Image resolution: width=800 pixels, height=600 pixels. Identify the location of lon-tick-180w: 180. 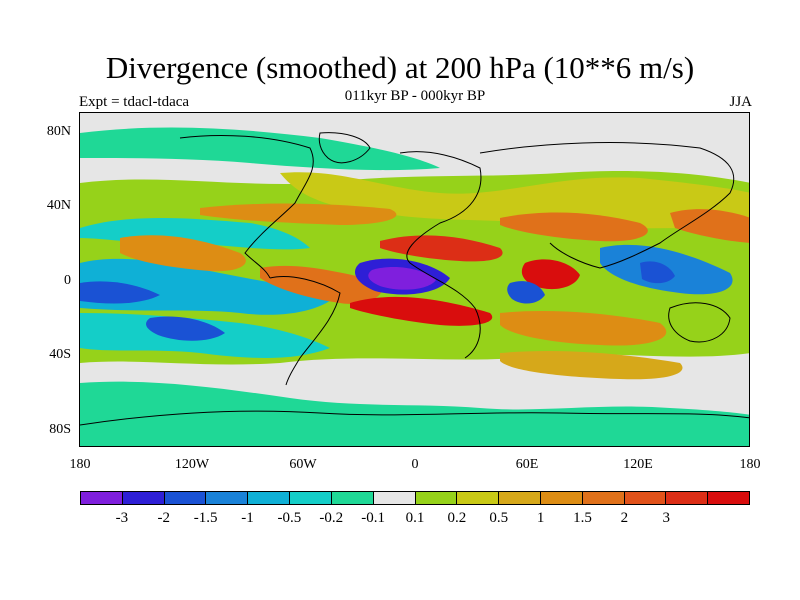
(80, 464).